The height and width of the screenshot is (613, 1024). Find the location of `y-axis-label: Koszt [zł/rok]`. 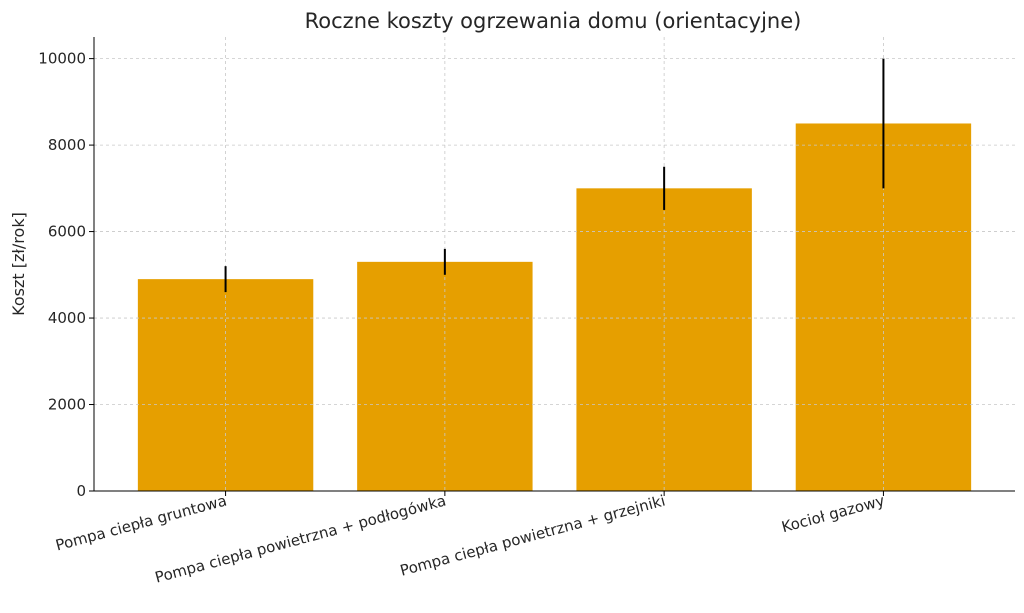

y-axis-label: Koszt [zł/rok] is located at coordinates (18, 264).